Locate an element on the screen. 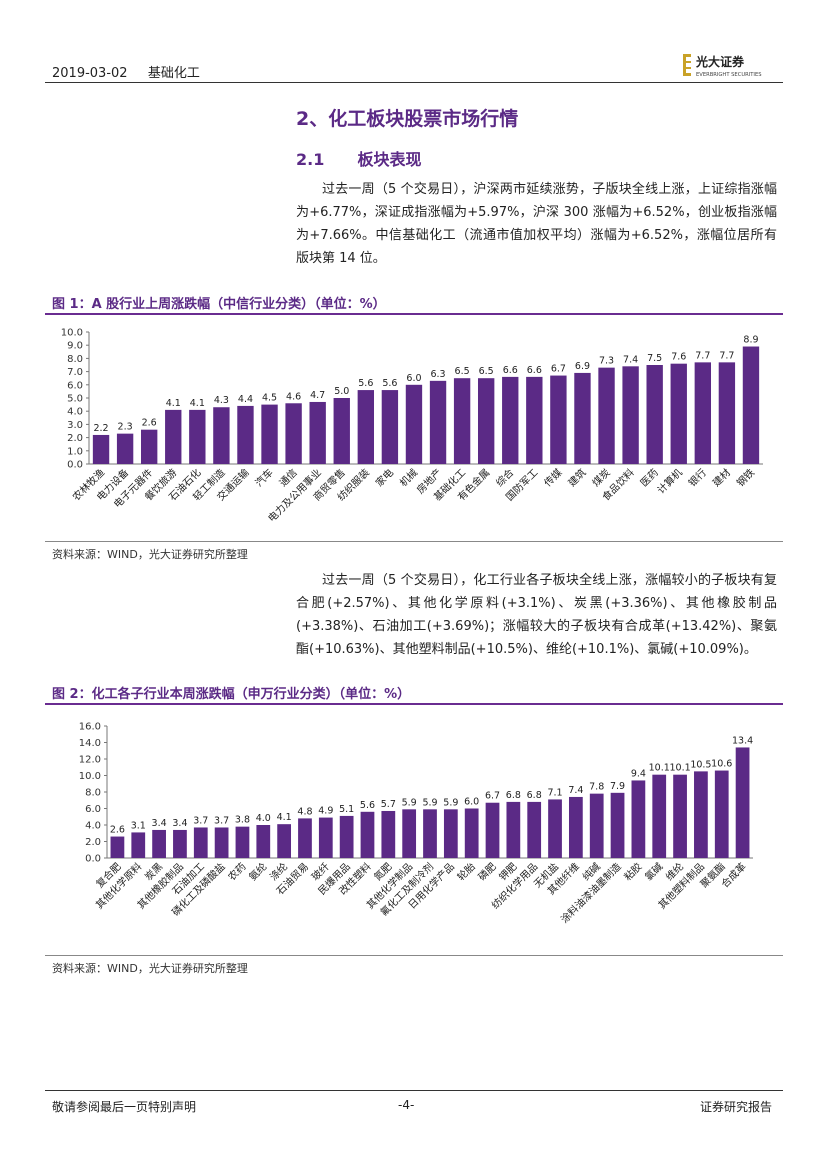 The image size is (827, 1169). logo-subtext: EVERBRIGHT SECURITIES is located at coordinates (729, 75).